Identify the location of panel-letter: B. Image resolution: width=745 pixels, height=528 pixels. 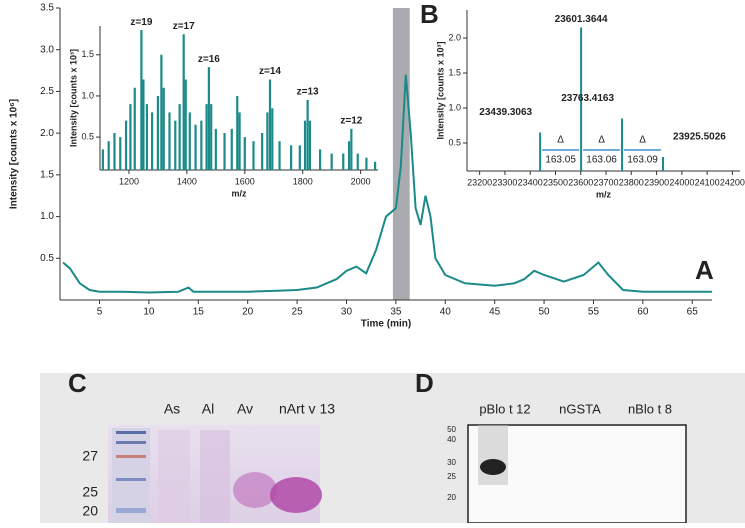
(429, 14).